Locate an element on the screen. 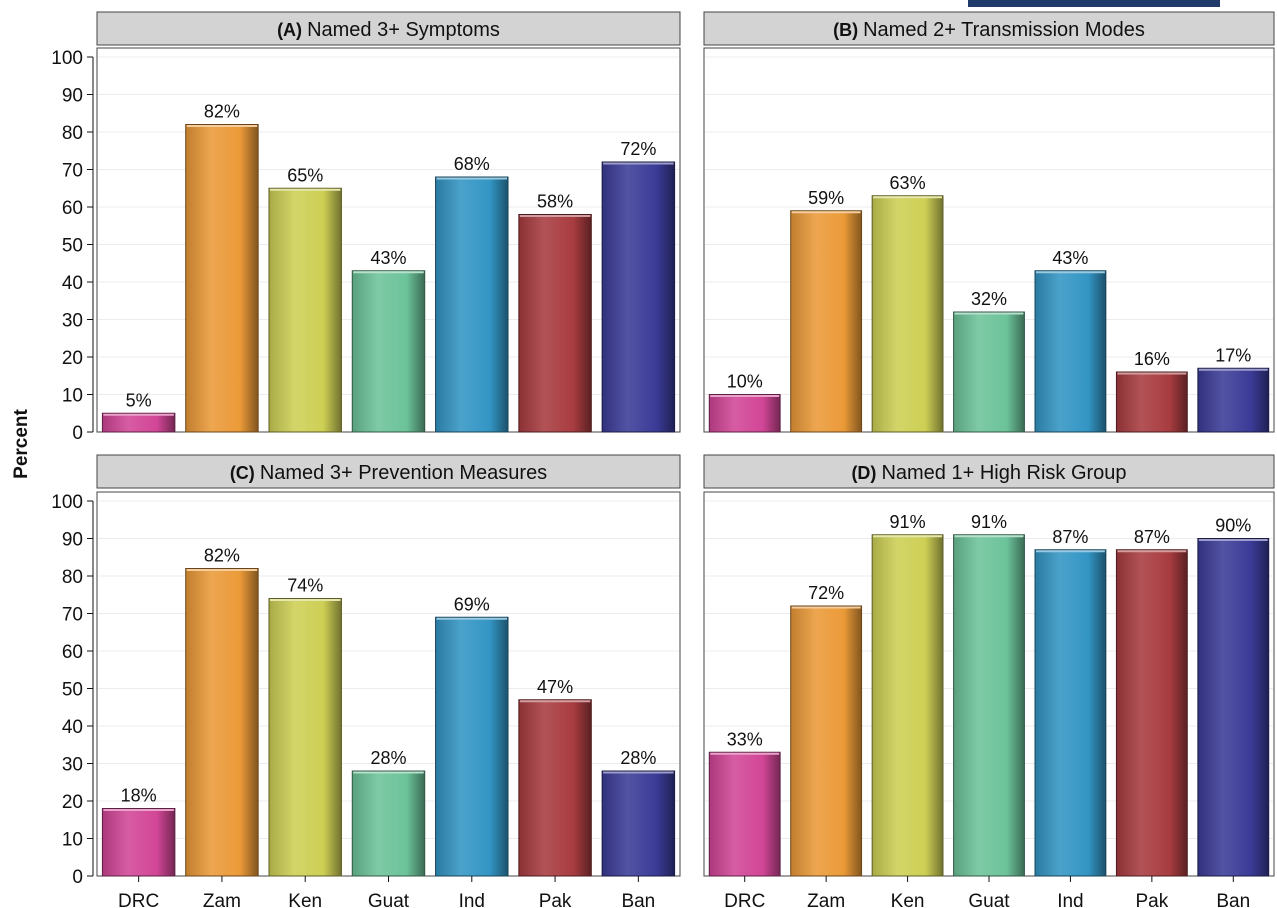  panel-title: (D) Named 1+ High Risk Group is located at coordinates (988, 473).